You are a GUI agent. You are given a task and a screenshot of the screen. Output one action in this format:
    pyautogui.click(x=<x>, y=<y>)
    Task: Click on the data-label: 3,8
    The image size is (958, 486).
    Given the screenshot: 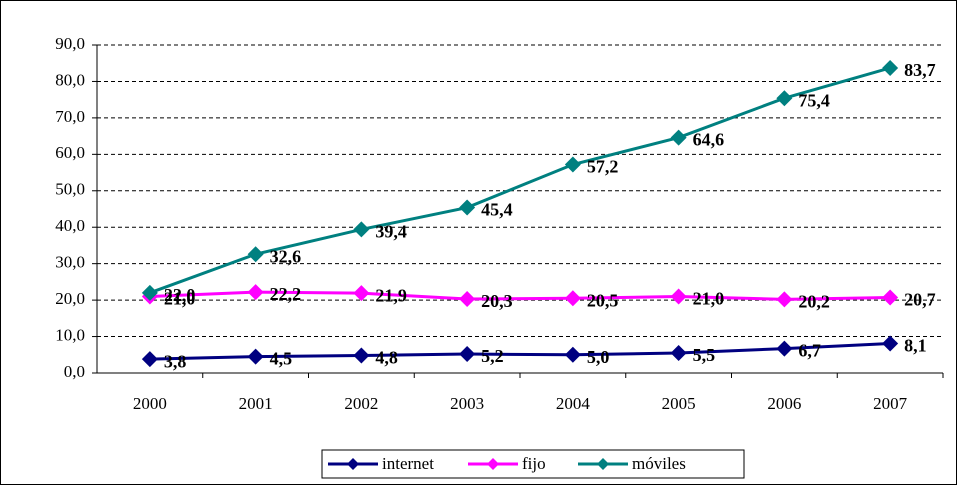 What is the action you would take?
    pyautogui.click(x=175, y=361)
    